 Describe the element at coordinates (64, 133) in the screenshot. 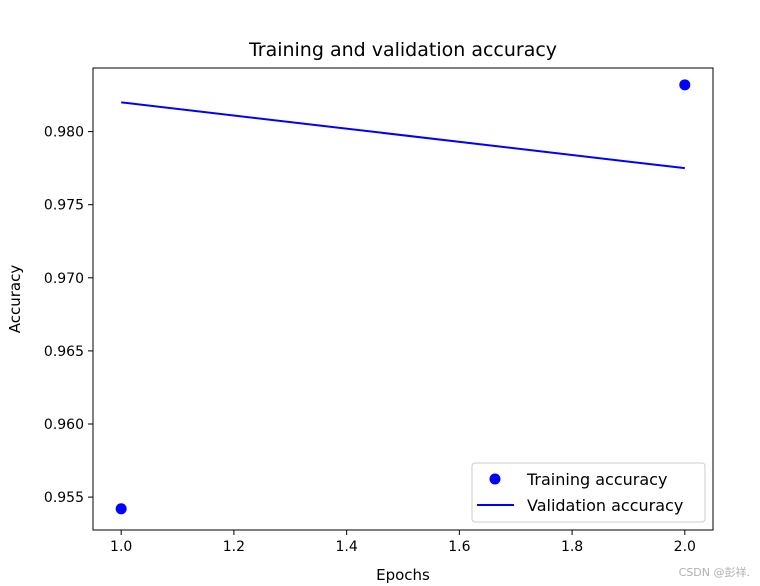

I see `y-tick-label: 0.980` at that location.